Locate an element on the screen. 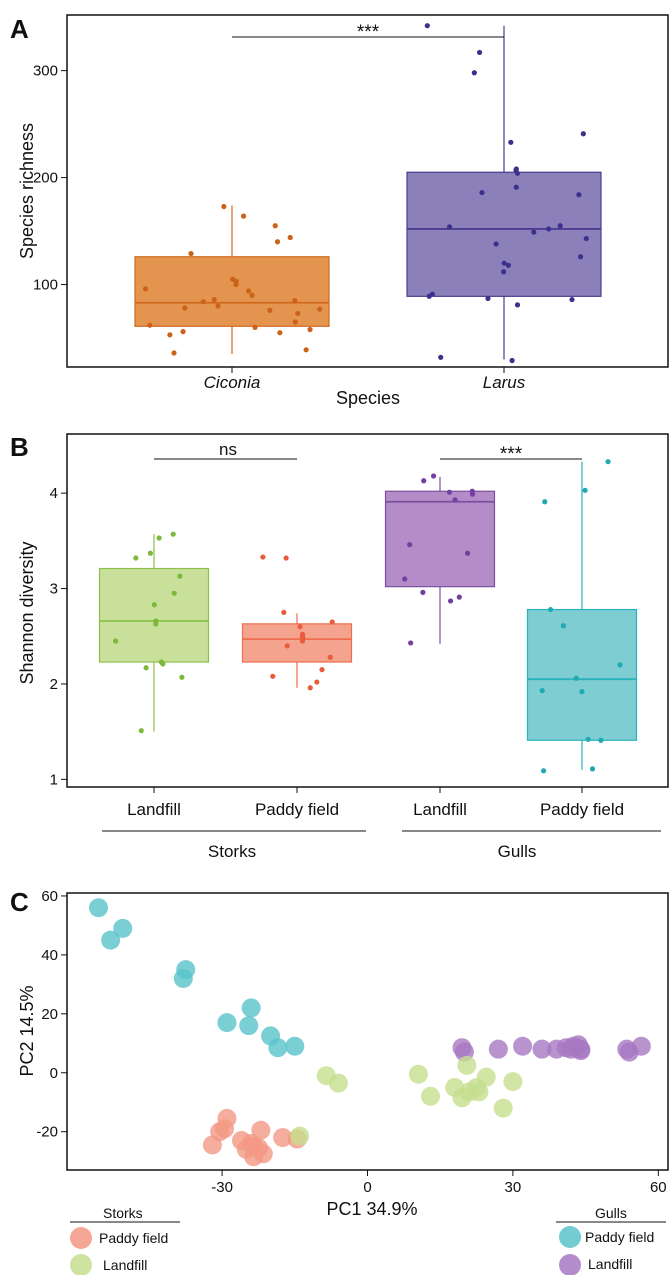 The width and height of the screenshot is (671, 1275). legend-storks-landfill-label: Landfill is located at coordinates (125, 1265).